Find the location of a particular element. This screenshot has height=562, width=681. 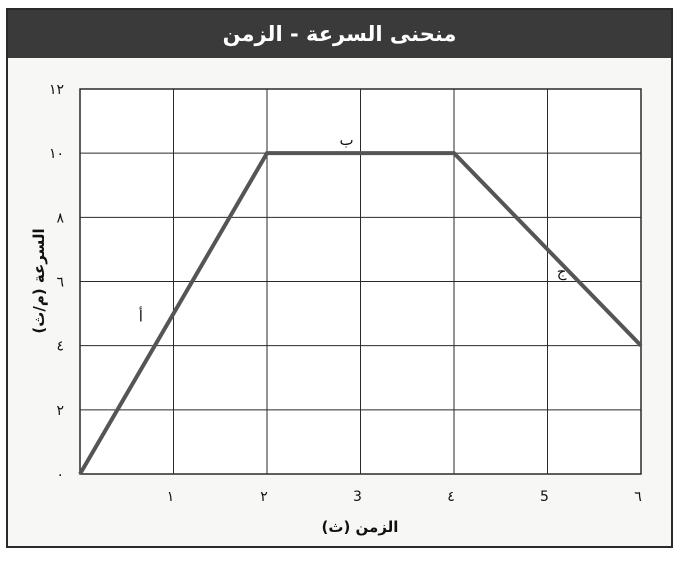

x-tick-label: 5 is located at coordinates (544, 497).